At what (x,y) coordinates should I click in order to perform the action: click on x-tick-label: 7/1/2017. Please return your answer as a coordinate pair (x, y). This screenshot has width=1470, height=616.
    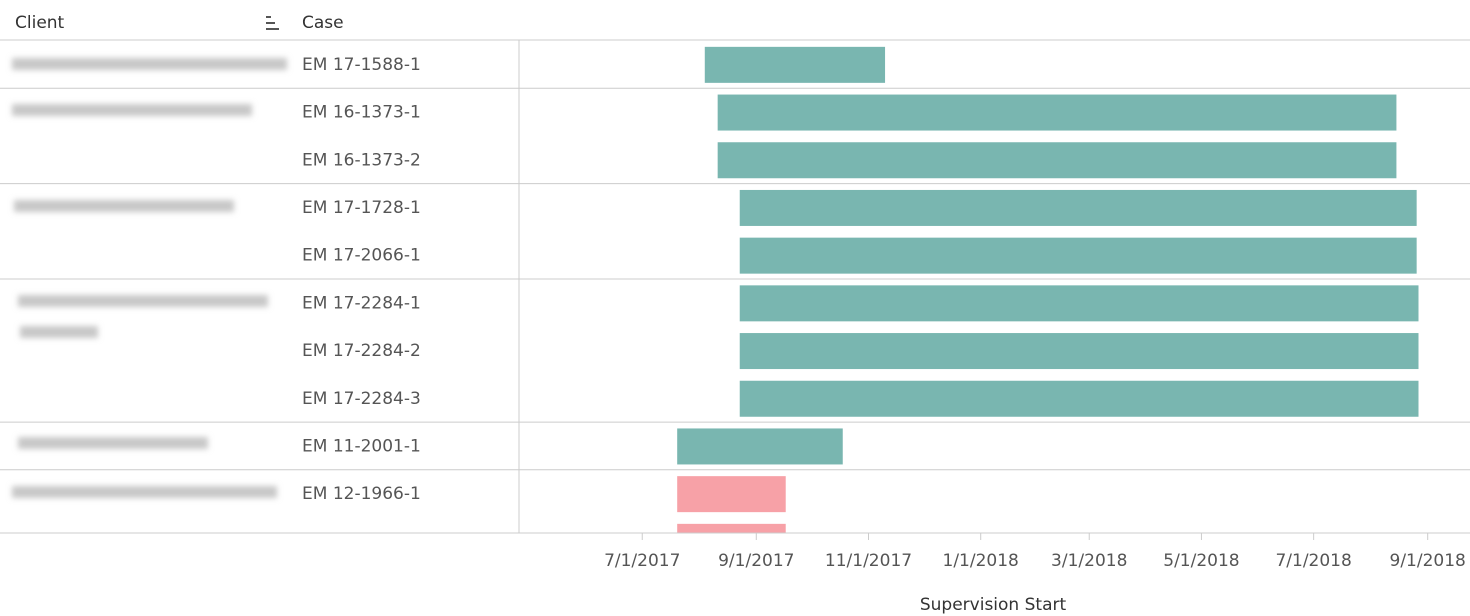
    Looking at the image, I should click on (642, 561).